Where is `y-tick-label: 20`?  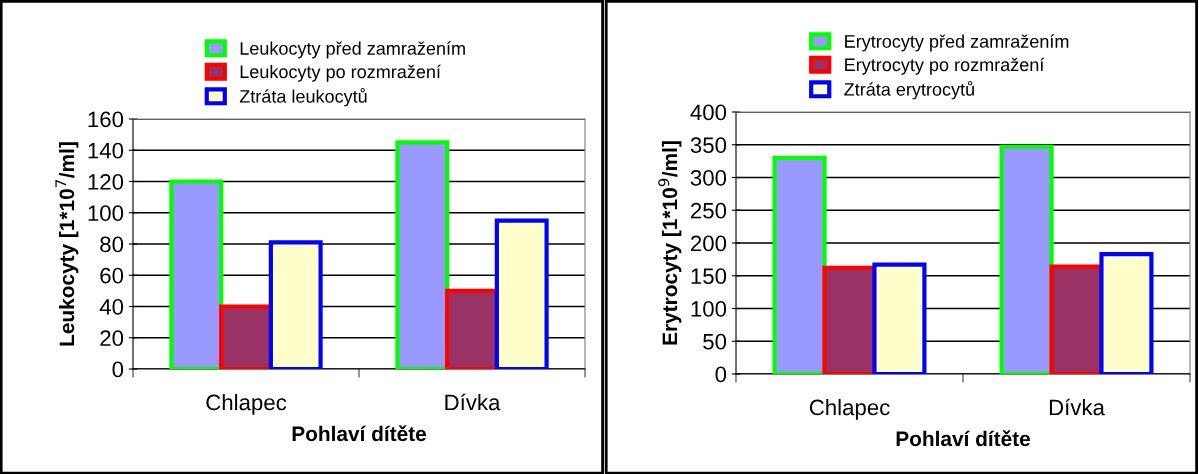
y-tick-label: 20 is located at coordinates (112, 338).